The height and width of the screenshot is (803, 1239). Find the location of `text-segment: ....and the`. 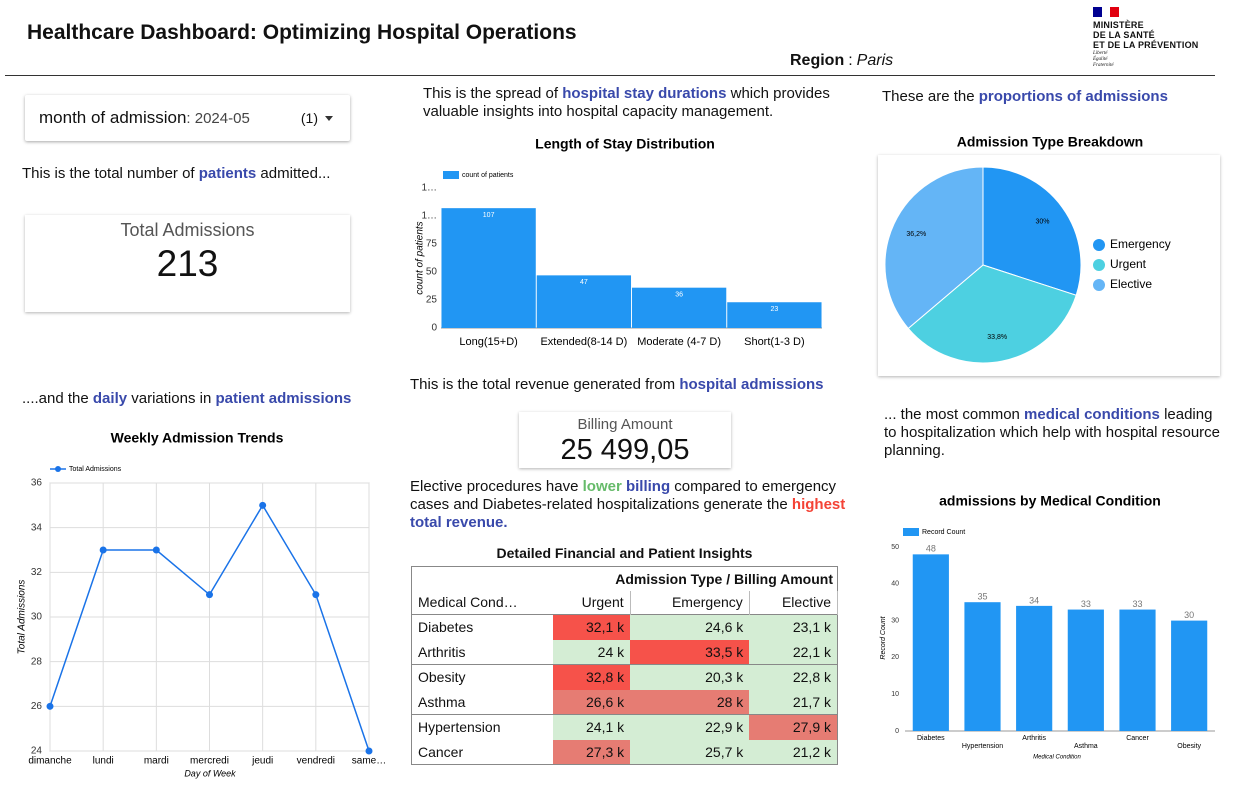

text-segment: ....and the is located at coordinates (57, 398).